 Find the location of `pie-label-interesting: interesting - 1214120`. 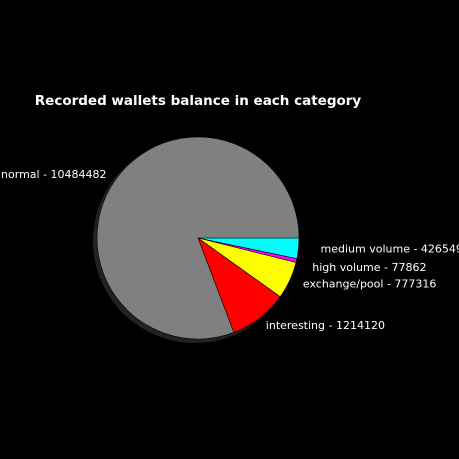

pie-label-interesting: interesting - 1214120 is located at coordinates (325, 325).